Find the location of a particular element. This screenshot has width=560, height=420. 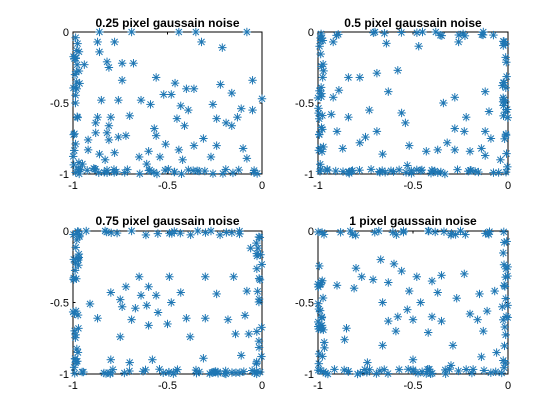

x-tick-label: 0 is located at coordinates (262, 186).